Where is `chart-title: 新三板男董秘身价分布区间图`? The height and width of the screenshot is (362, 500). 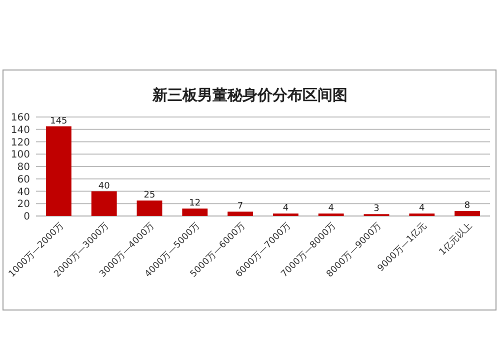 chart-title: 新三板男董秘身价分布区间图 is located at coordinates (250, 95).